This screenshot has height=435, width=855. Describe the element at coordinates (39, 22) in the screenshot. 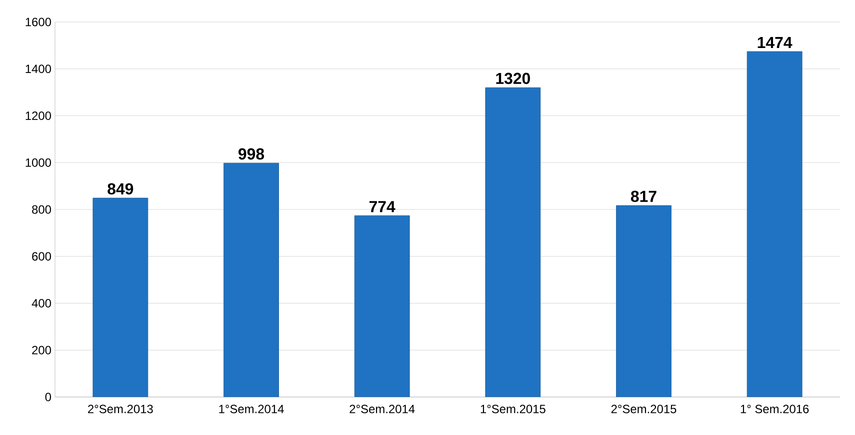

I see `y-tick-label: 1600` at that location.